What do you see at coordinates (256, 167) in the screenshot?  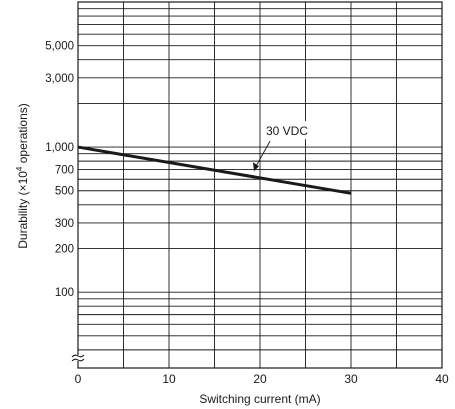 I see `annotation-arrowhead` at bounding box center [256, 167].